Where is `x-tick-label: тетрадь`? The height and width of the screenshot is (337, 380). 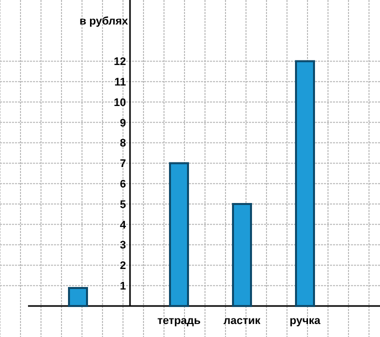 x-tick-label: тетрадь is located at coordinates (179, 321).